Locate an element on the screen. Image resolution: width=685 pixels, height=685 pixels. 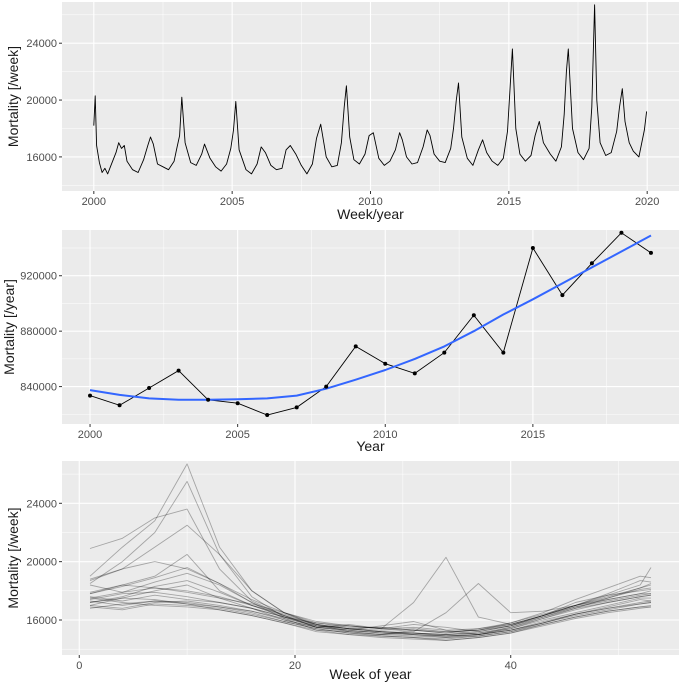
y-tick-label: 920000 is located at coordinates (38, 277).